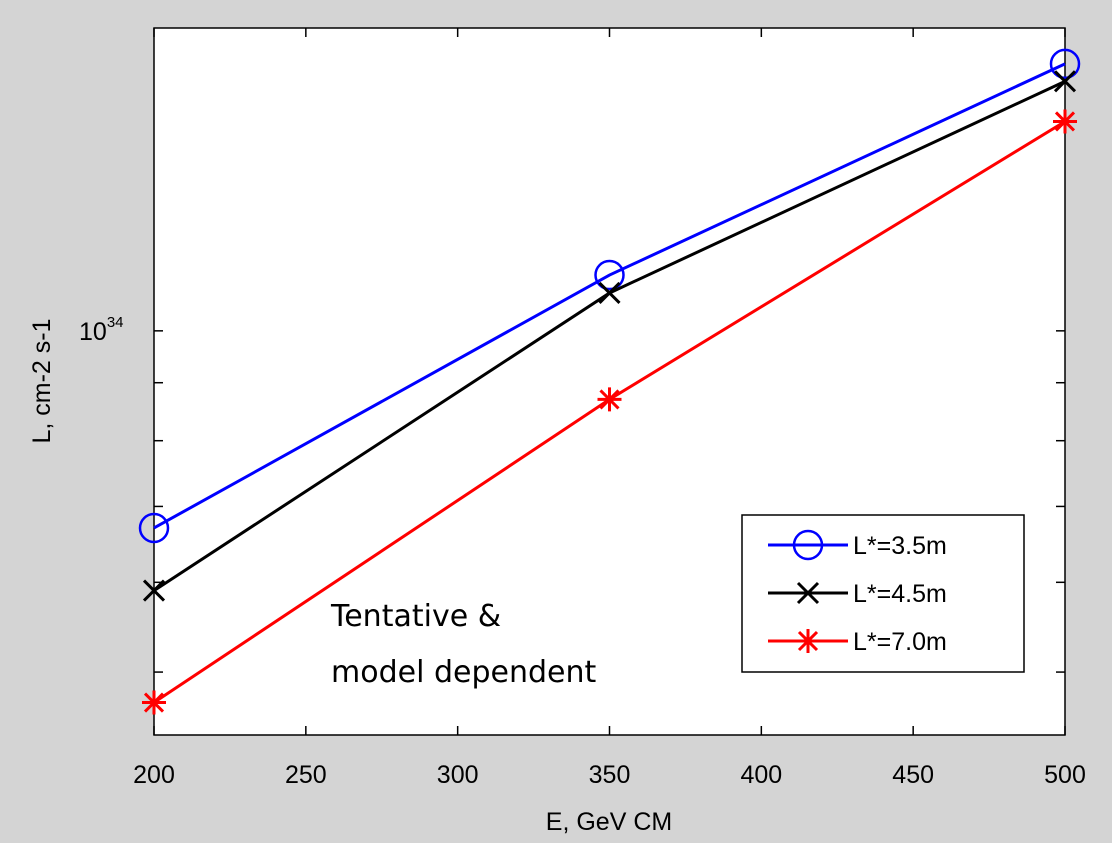  What do you see at coordinates (42, 380) in the screenshot?
I see `y-axis-label: L, cm-2 s-1` at bounding box center [42, 380].